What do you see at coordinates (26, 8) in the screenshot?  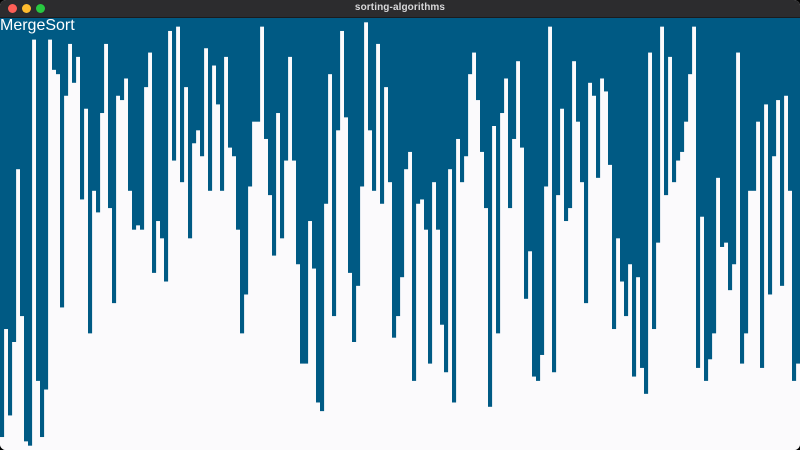 I see `minimize-window-button` at bounding box center [26, 8].